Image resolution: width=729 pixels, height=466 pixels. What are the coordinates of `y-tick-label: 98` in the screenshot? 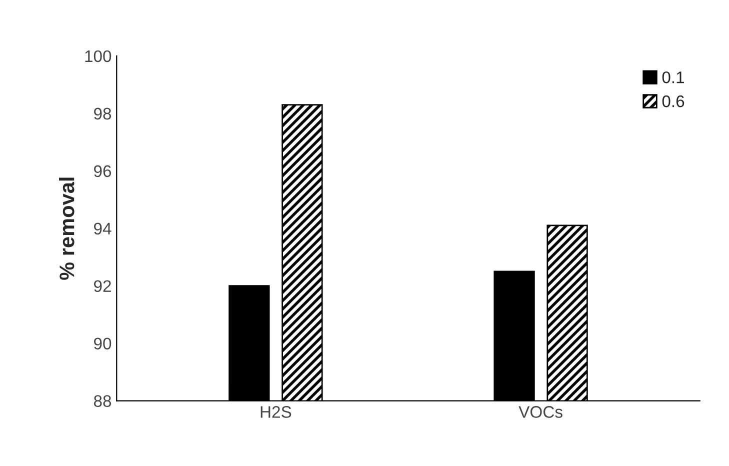 It's located at (103, 114).